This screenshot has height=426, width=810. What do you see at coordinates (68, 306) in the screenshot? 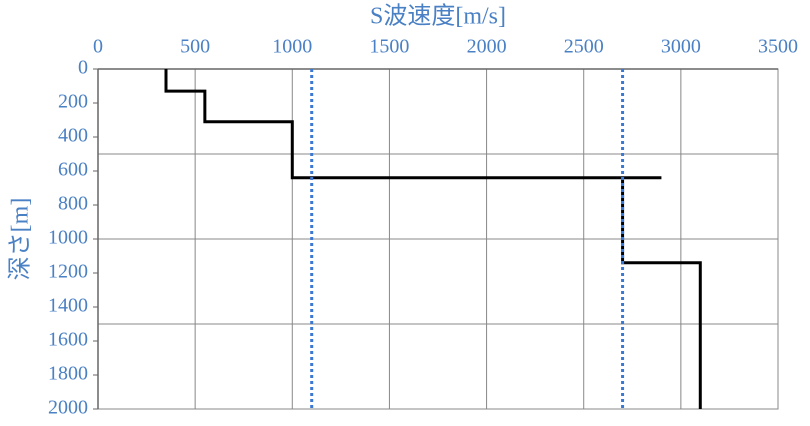
I see `y-tick-label: 1400` at bounding box center [68, 306].